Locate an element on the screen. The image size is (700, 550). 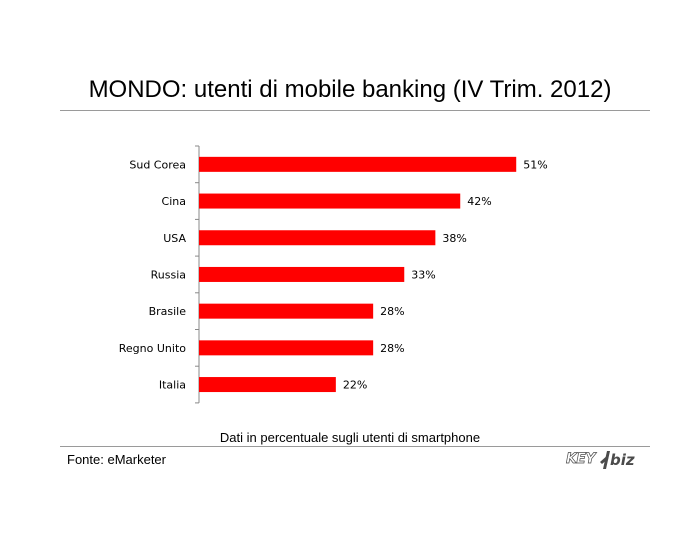
value-label: 38% is located at coordinates (454, 238).